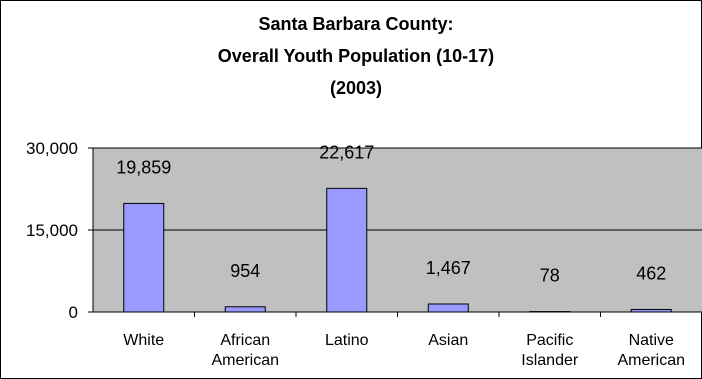  What do you see at coordinates (143, 340) in the screenshot?
I see `x-category-label: White` at bounding box center [143, 340].